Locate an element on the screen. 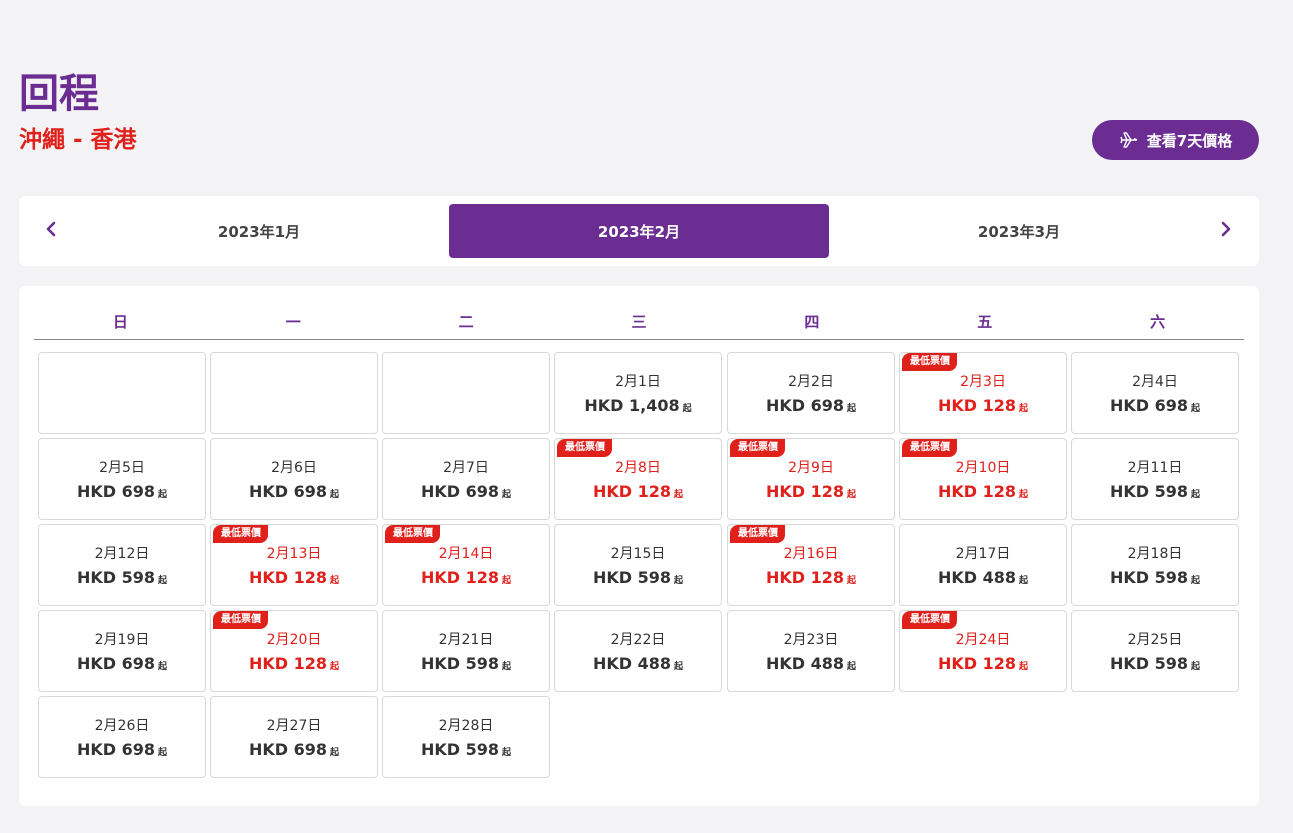 Image resolution: width=1293 pixels, height=833 pixels. view-7-days-button: 查看7天價格 is located at coordinates (1175, 140).